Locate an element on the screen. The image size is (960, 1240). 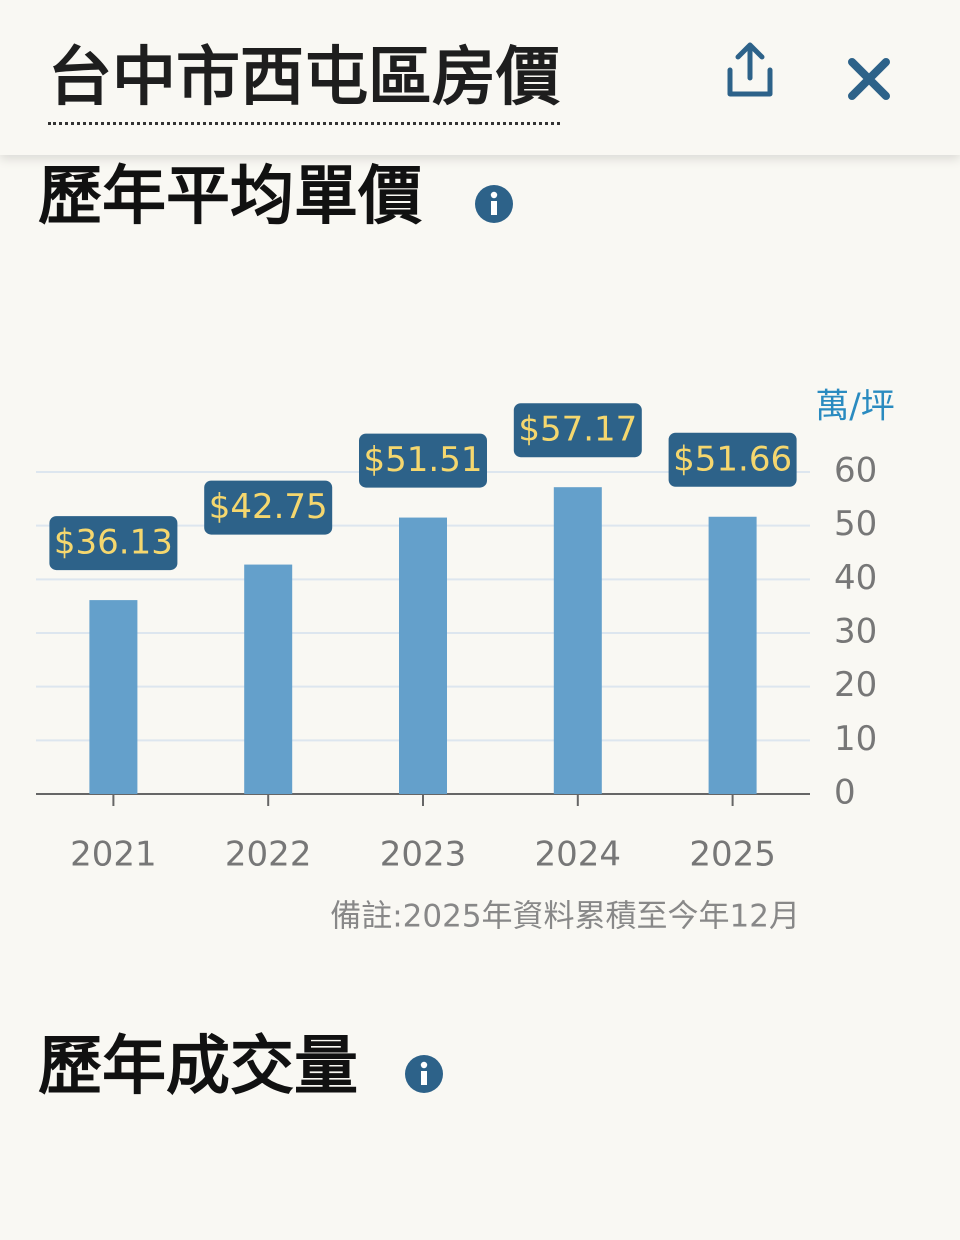
y-tick-label: 50 is located at coordinates (855, 524).